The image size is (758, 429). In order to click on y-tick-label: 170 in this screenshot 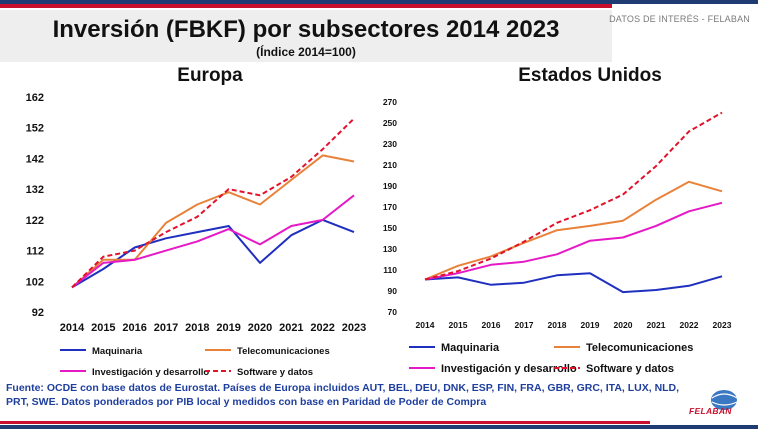, I will do `click(390, 207)`.